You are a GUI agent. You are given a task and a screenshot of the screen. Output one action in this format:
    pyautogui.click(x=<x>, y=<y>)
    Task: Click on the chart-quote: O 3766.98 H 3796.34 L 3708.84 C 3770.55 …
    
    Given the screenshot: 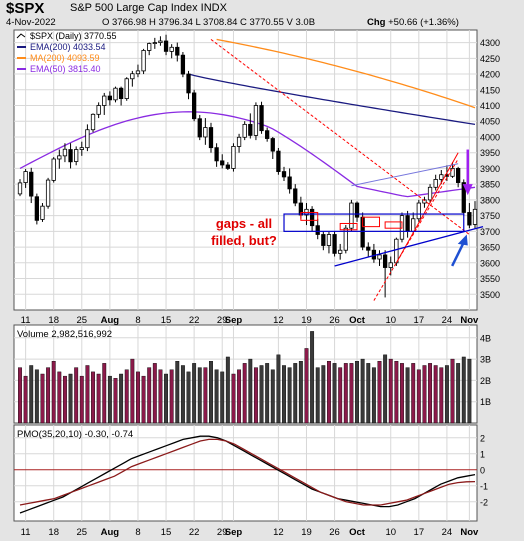 What is the action you would take?
    pyautogui.click(x=209, y=22)
    